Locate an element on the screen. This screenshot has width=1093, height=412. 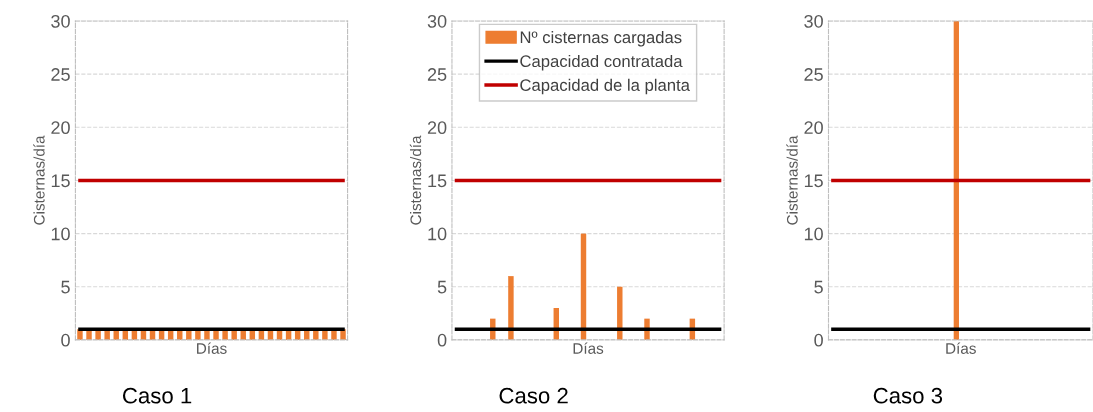
legend-label: Capacidad de la planta is located at coordinates (605, 86).